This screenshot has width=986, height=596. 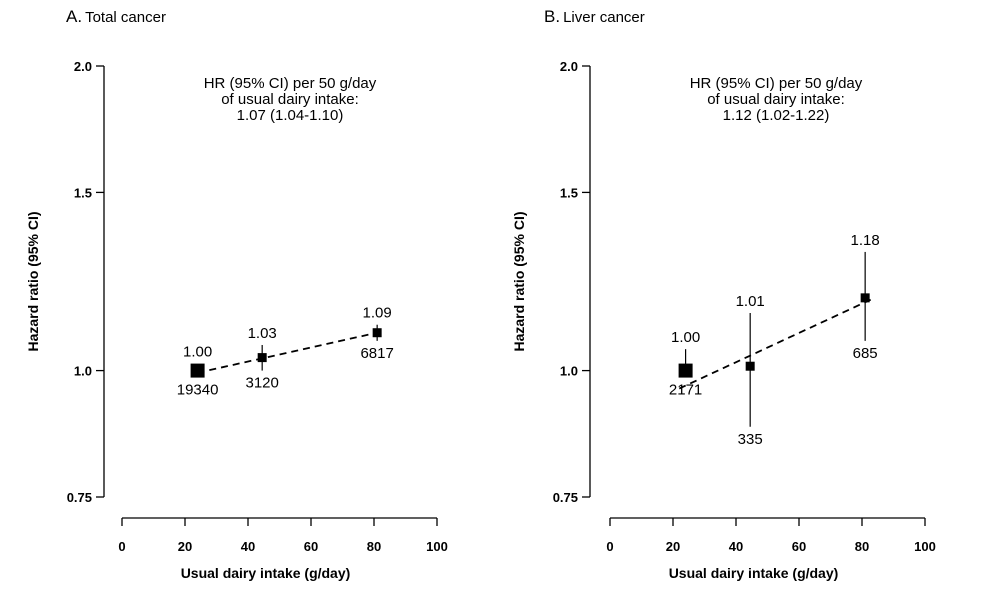 I want to click on case-count-label: 2171, so click(x=685, y=390).